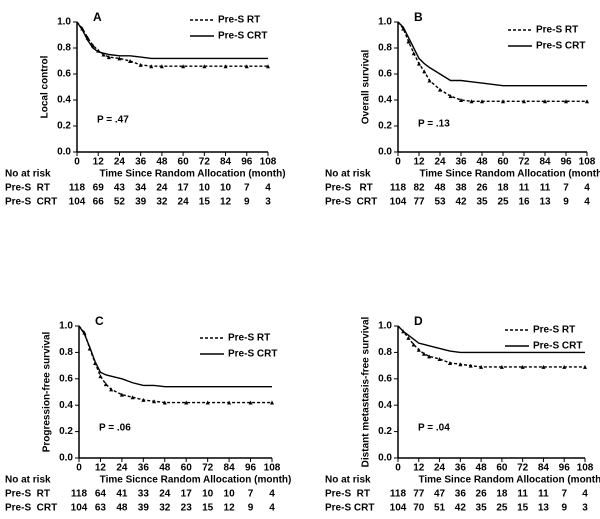 The image size is (600, 519). What do you see at coordinates (175, 356) in the screenshot?
I see `survival-curve` at bounding box center [175, 356].